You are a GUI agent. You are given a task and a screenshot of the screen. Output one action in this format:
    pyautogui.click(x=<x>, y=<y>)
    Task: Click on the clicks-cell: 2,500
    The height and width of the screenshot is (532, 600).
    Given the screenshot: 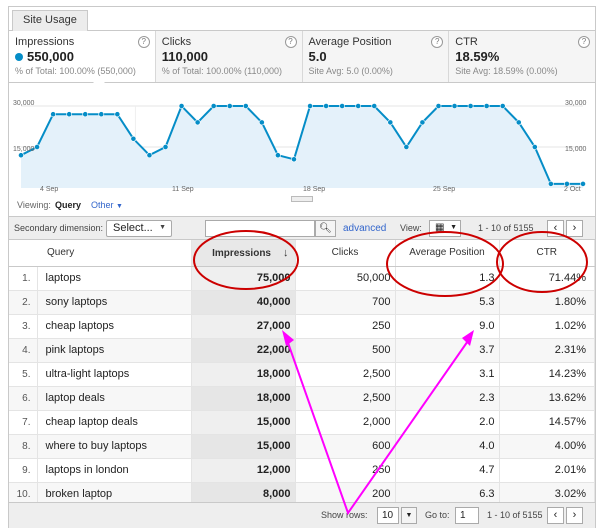 What is the action you would take?
    pyautogui.click(x=345, y=398)
    